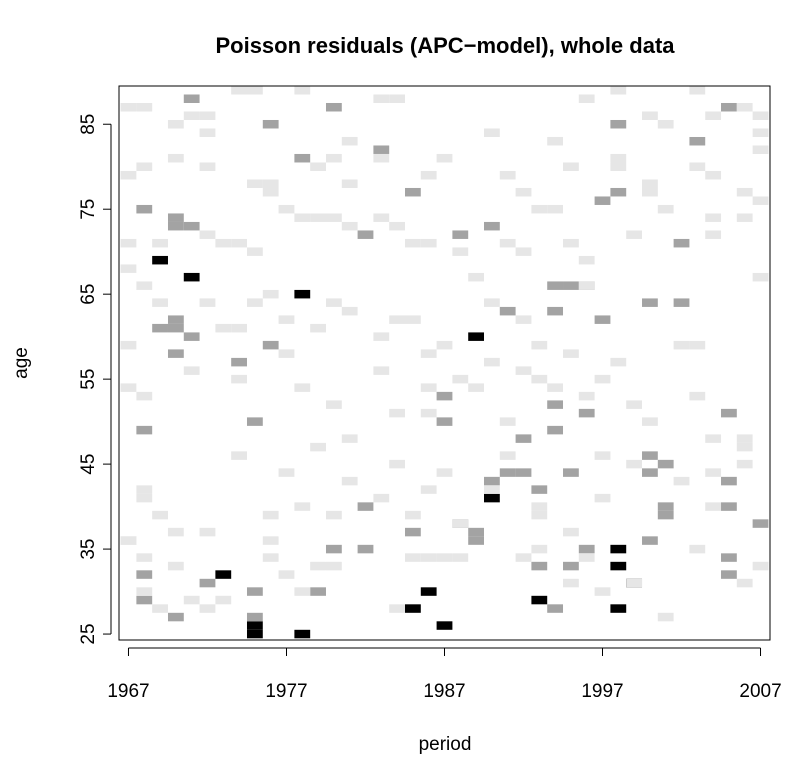 This screenshot has width=788, height=759. What do you see at coordinates (444, 691) in the screenshot?
I see `x-tick-label: 1987` at bounding box center [444, 691].